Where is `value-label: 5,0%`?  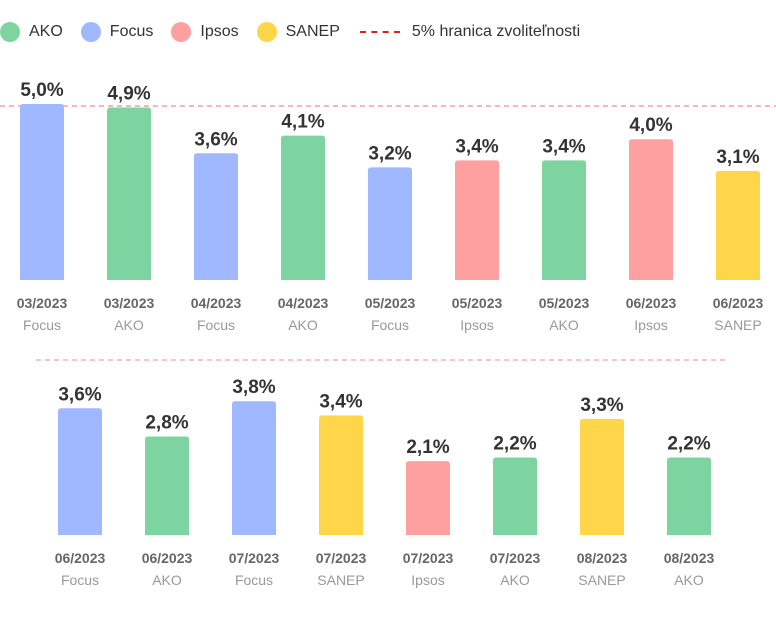 value-label: 5,0% is located at coordinates (41, 90).